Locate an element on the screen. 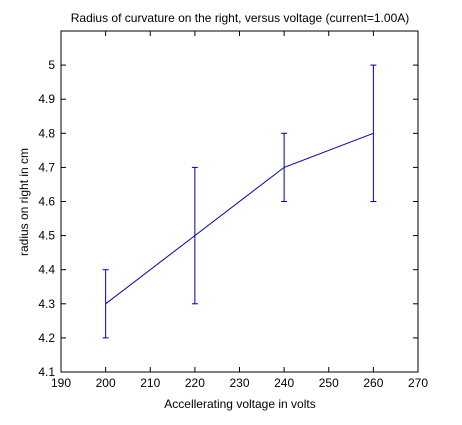 Image resolution: width=462 pixels, height=425 pixels. y-tick-label: 4.1 is located at coordinates (46, 372).